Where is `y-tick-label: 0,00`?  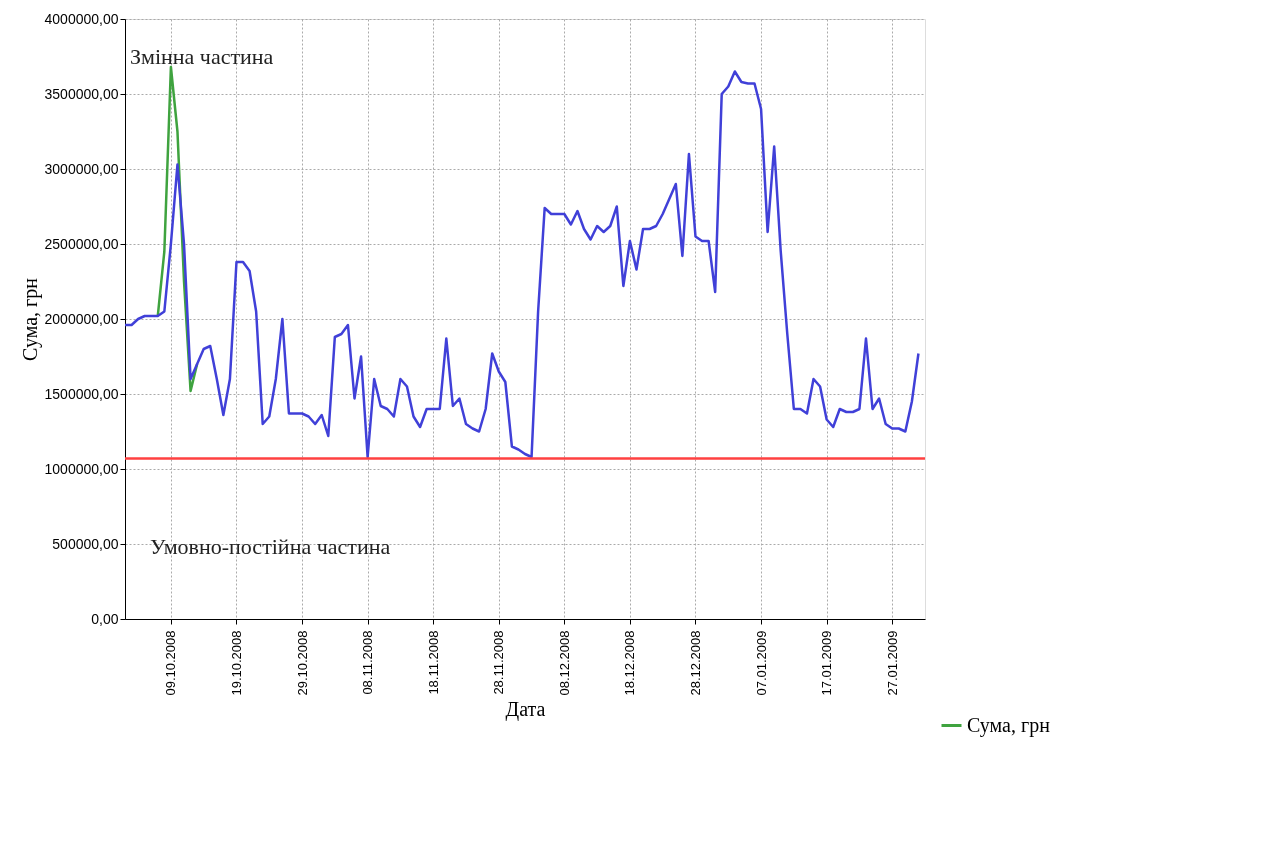
y-tick-label: 0,00 is located at coordinates (105, 618).